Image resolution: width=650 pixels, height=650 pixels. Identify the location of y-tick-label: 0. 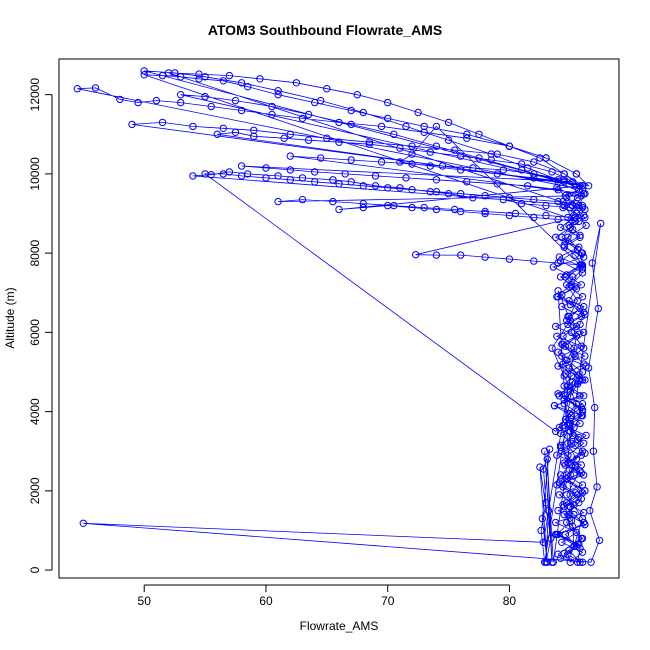
(35, 569).